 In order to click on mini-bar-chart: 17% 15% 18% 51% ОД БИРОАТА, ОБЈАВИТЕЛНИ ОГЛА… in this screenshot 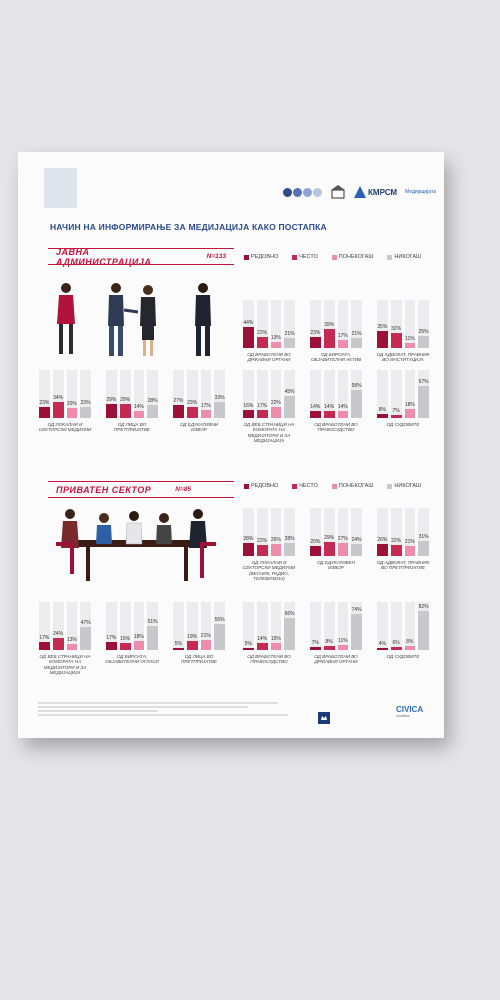, I will do `click(132, 633)`.